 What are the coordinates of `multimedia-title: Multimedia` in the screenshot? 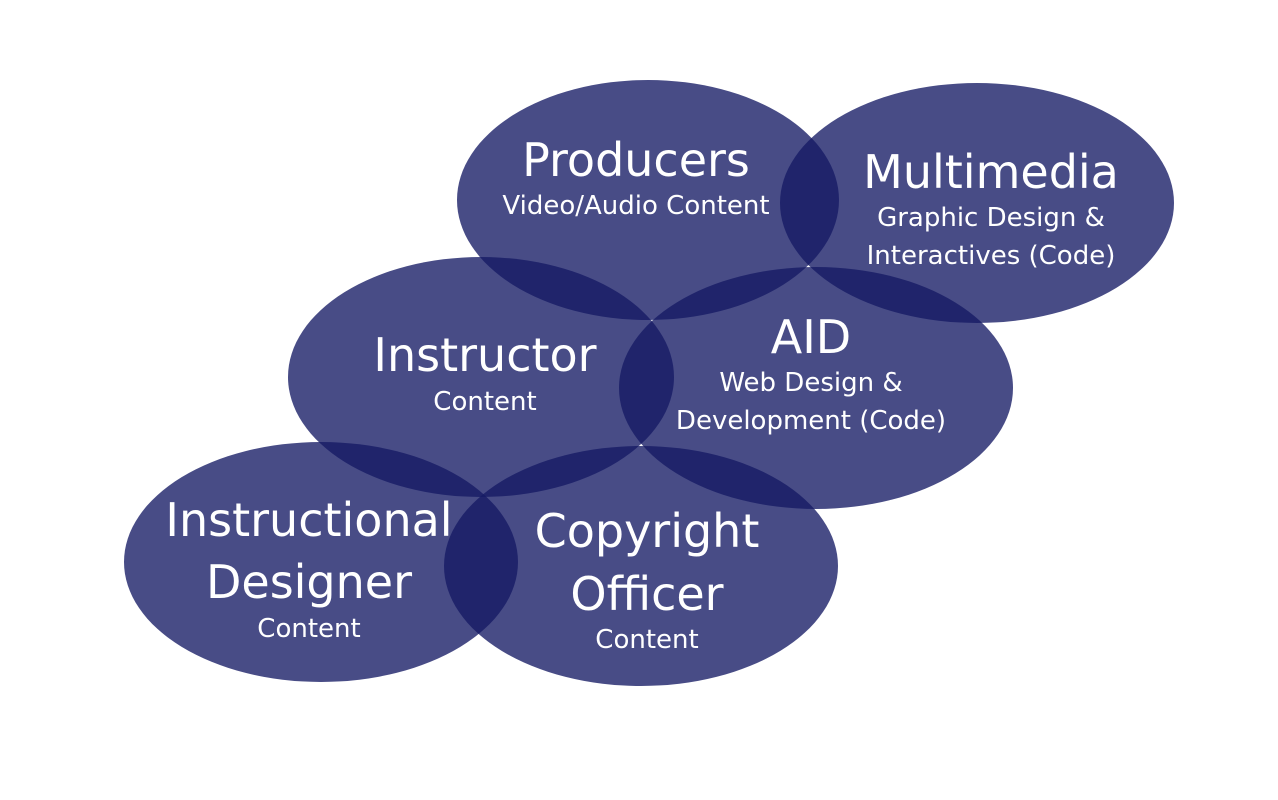 It's located at (991, 172).